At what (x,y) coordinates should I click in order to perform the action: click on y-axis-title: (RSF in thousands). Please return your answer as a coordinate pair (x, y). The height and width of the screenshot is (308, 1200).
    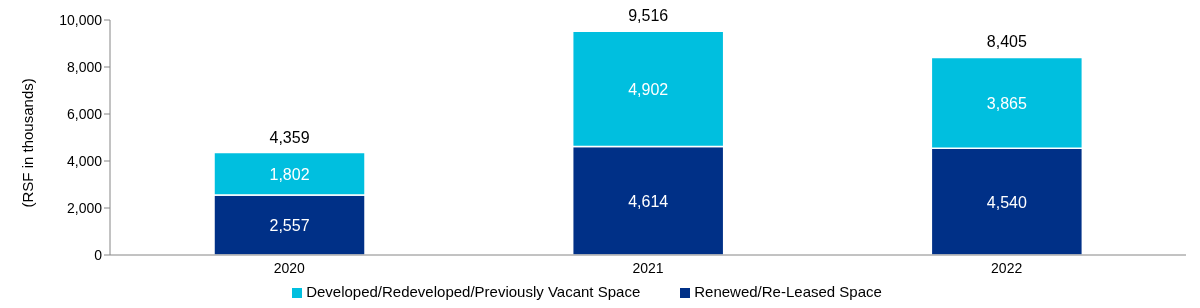
    Looking at the image, I should click on (28, 143).